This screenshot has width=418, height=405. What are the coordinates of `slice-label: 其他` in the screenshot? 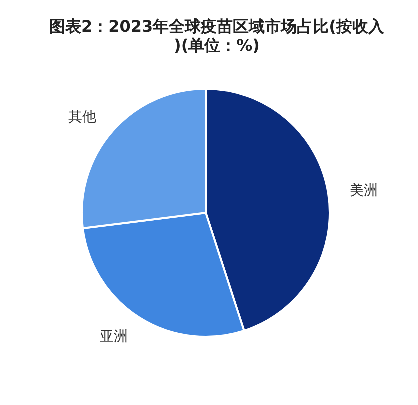 It's located at (82, 117).